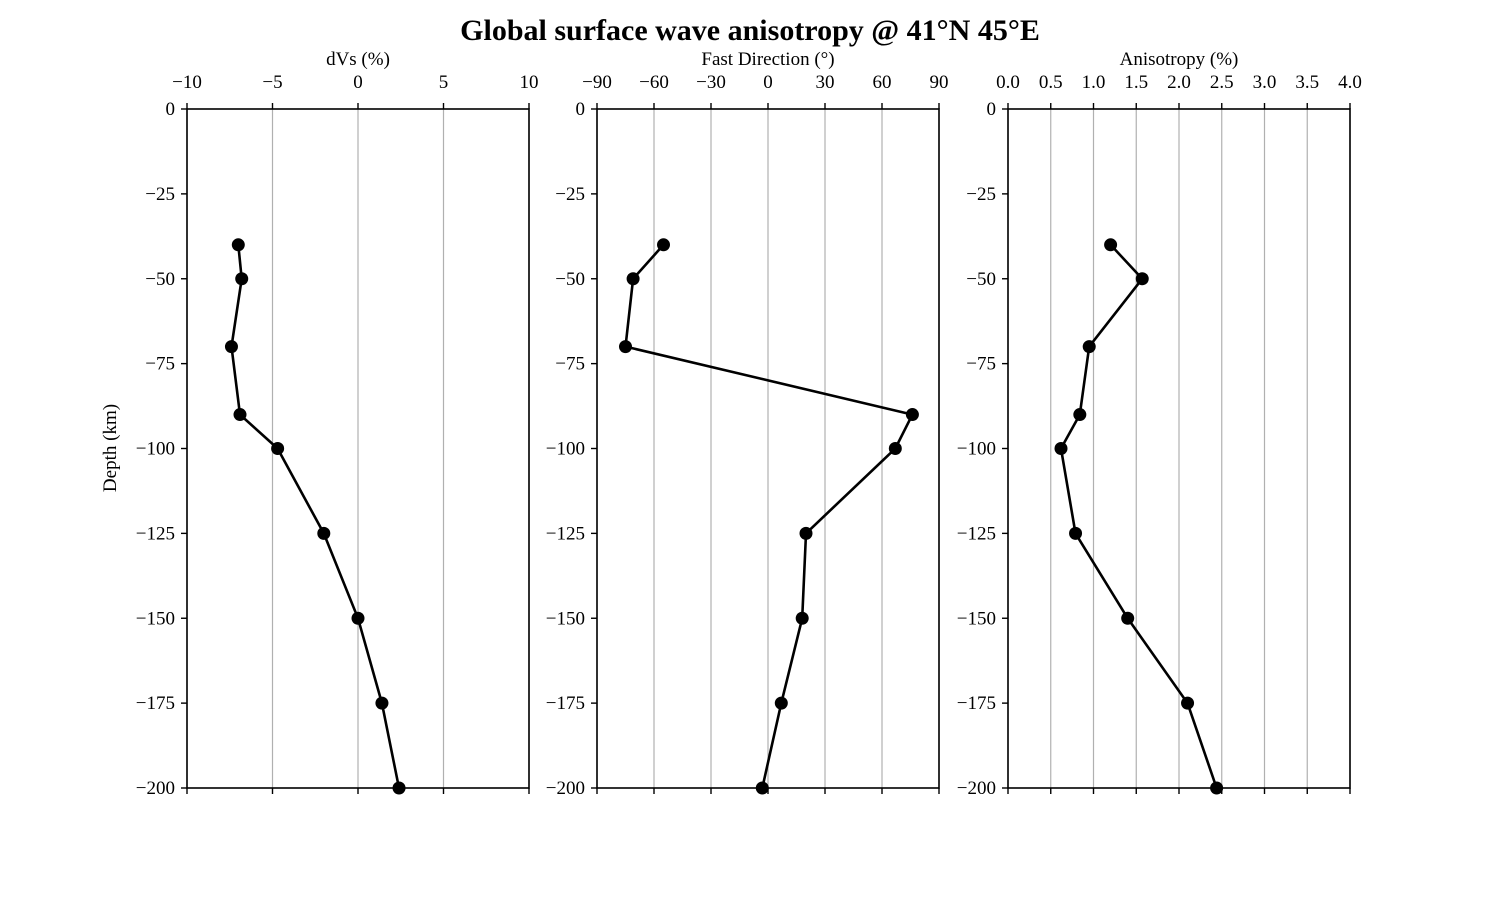  Describe the element at coordinates (1008, 82) in the screenshot. I see `x-tick-label: 0.0` at that location.